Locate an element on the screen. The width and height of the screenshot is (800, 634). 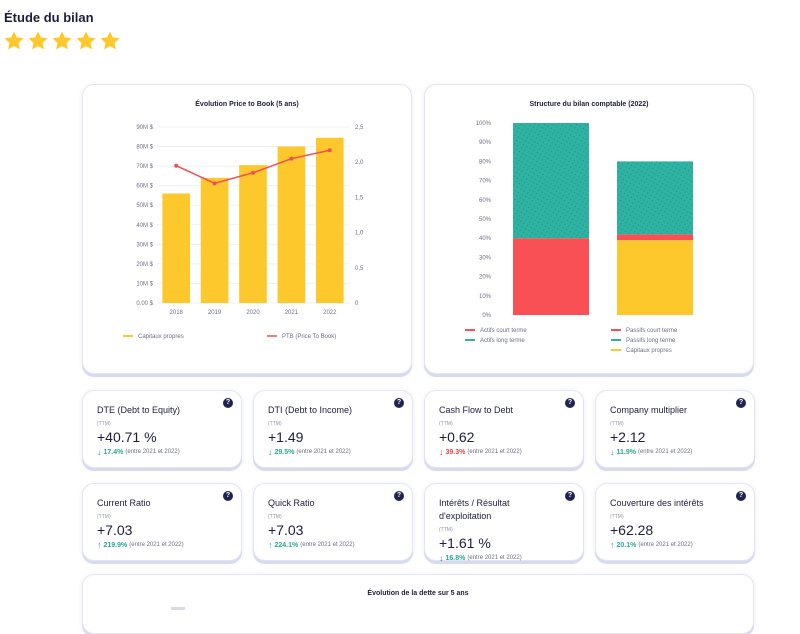
metric-change-percent: 39.3% is located at coordinates (455, 452).